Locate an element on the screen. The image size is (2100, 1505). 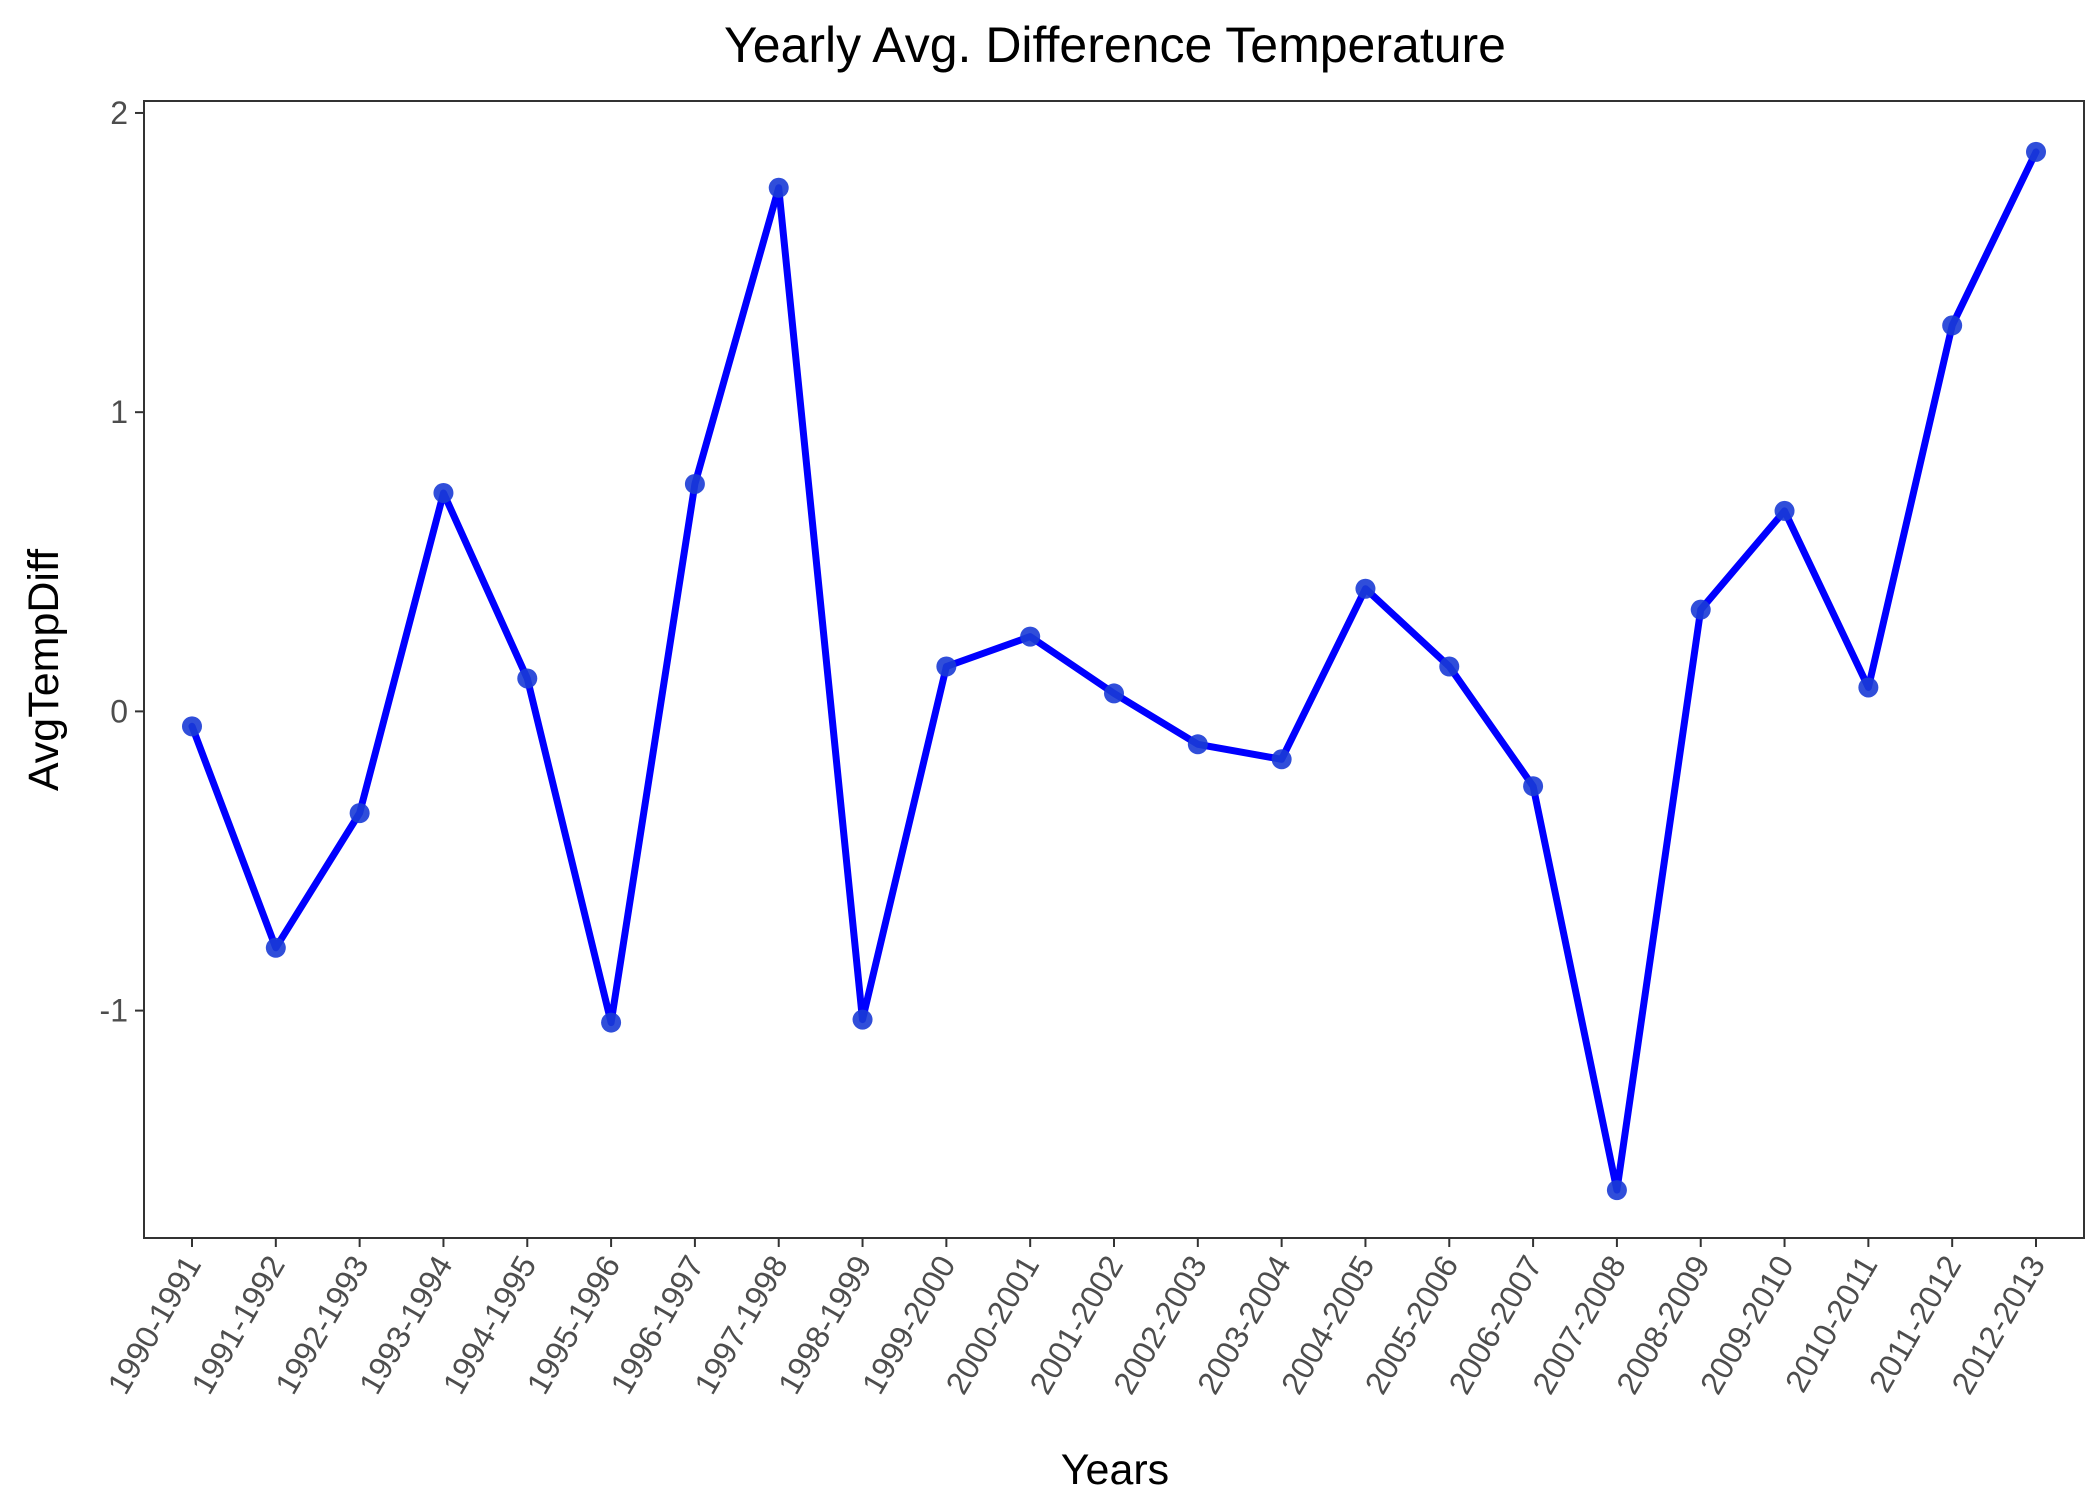
x-axis-title: Years is located at coordinates (1115, 1470).